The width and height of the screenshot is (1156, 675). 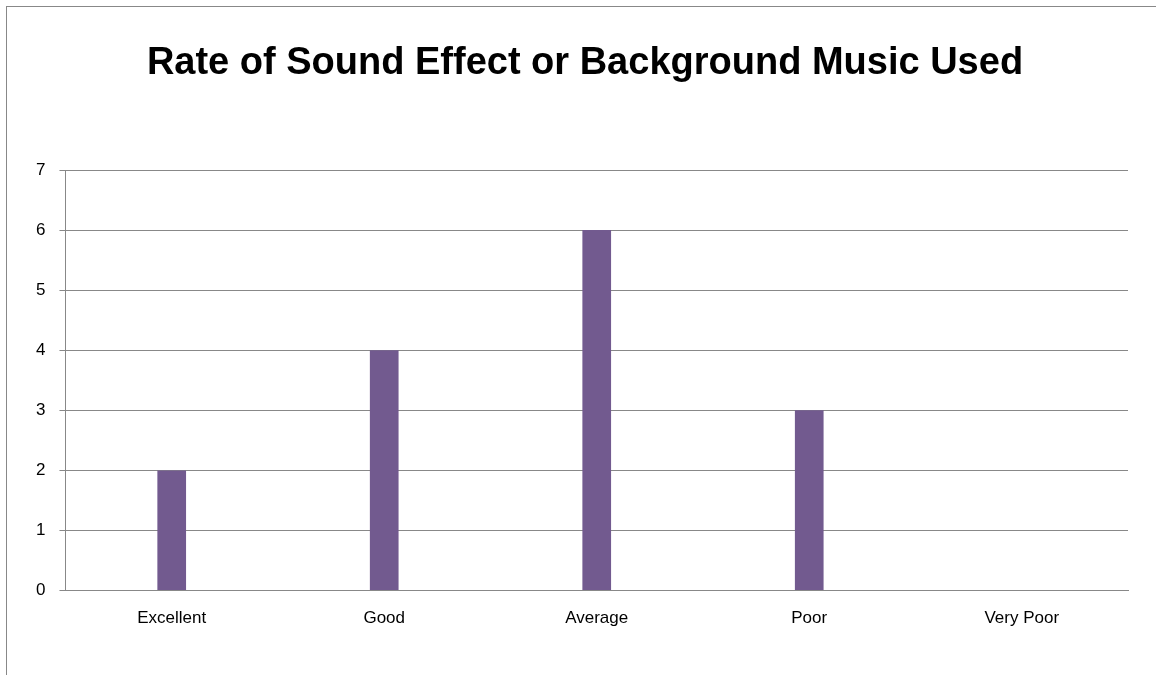 I want to click on x-tick-label: Good, so click(x=384, y=618).